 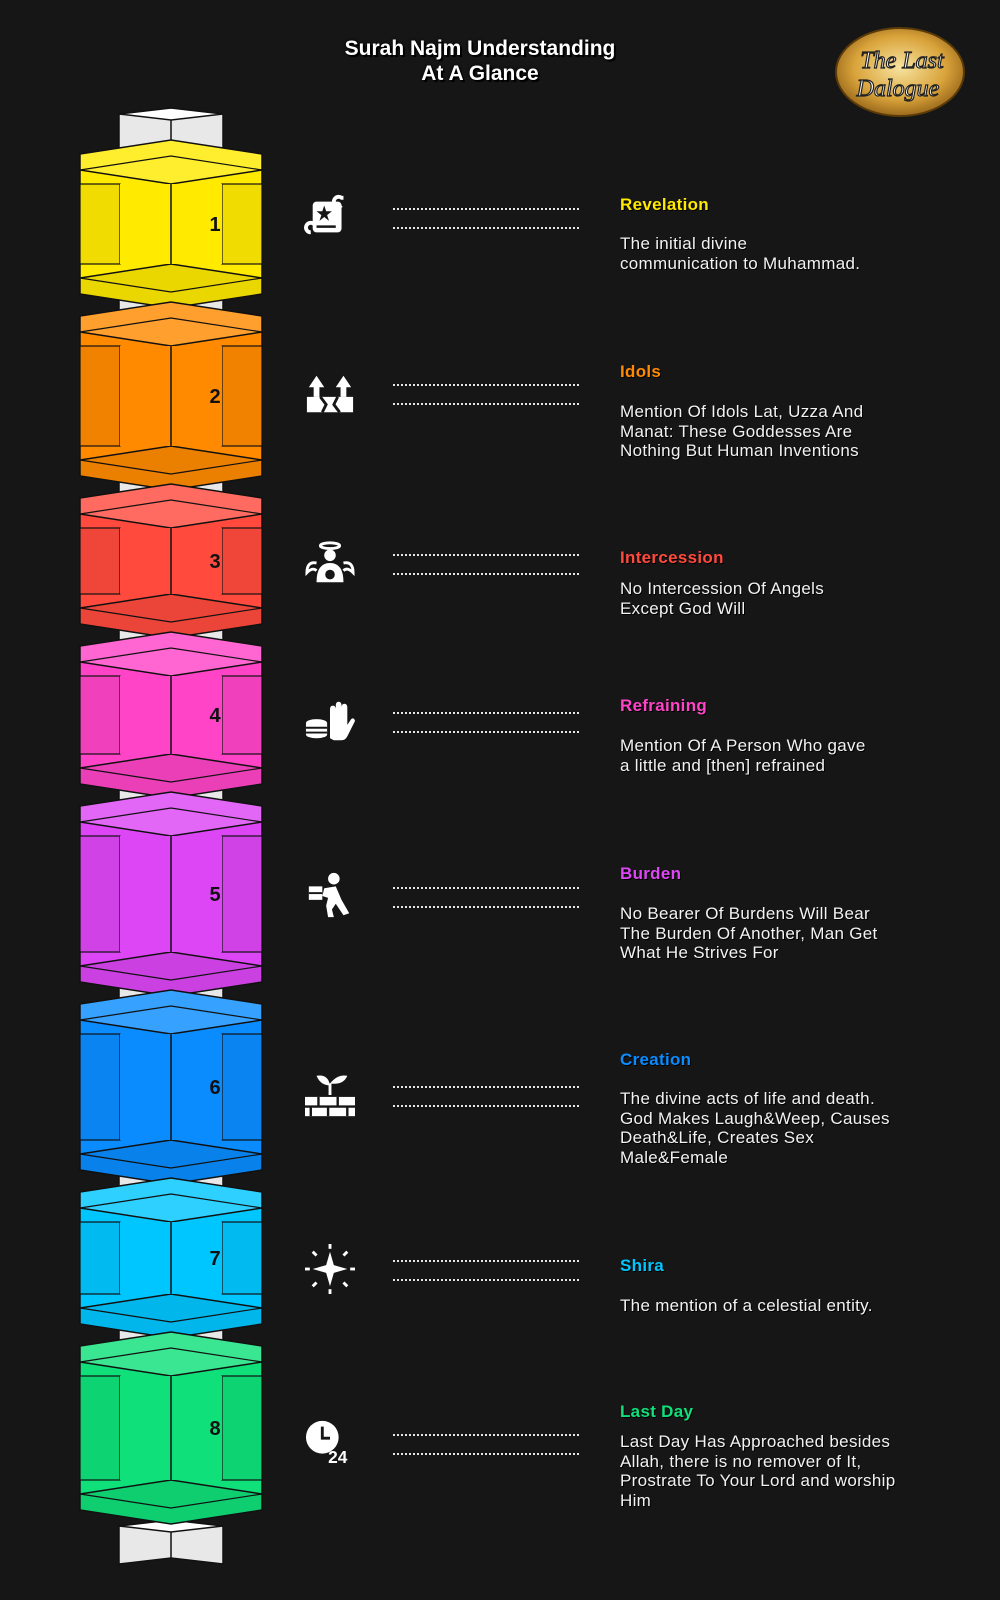 I want to click on description-line: God Makes Laugh&Weep, Causes, so click(x=755, y=1118).